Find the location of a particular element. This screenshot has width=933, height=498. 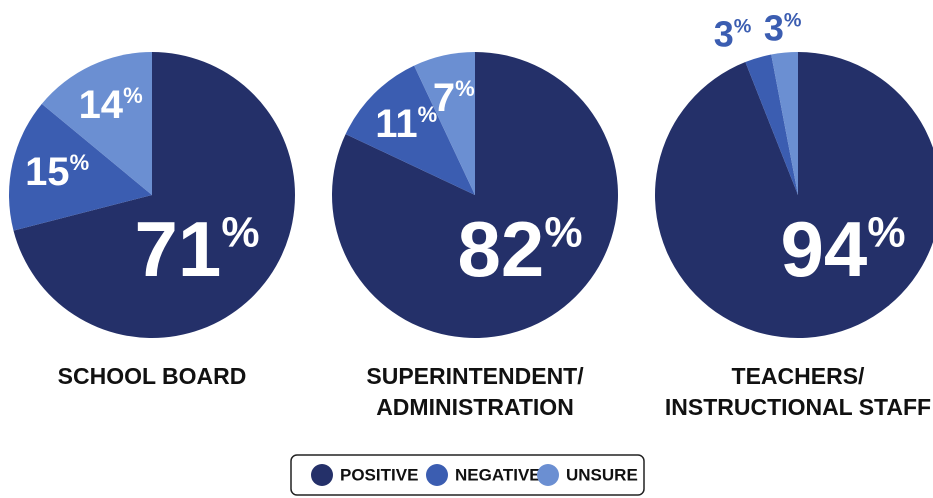

legend-label: NEGATIVE is located at coordinates (498, 474).